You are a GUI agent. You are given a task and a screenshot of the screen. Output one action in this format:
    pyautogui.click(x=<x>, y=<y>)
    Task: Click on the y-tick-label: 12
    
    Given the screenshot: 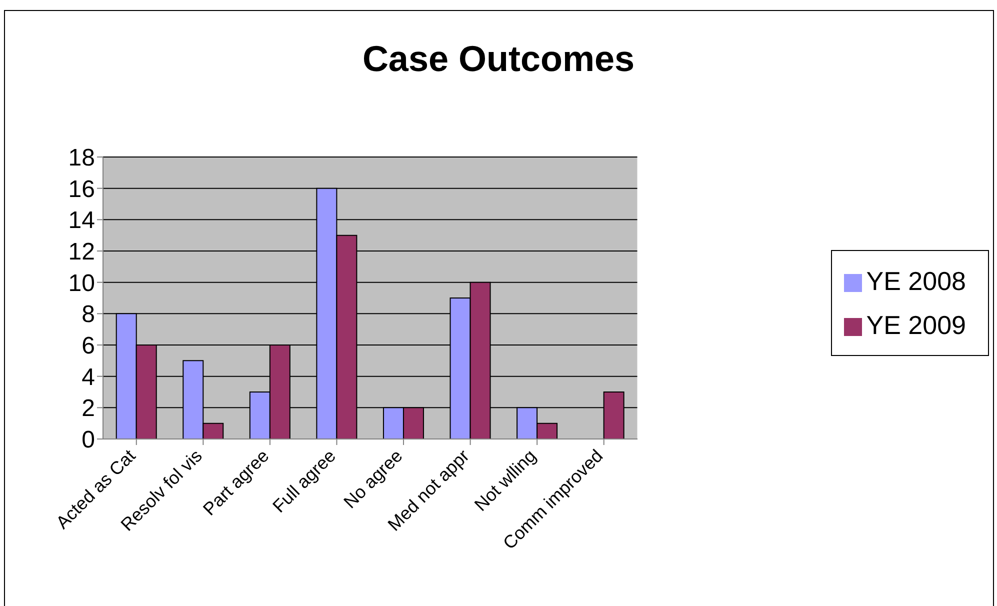 What is the action you would take?
    pyautogui.click(x=81, y=252)
    